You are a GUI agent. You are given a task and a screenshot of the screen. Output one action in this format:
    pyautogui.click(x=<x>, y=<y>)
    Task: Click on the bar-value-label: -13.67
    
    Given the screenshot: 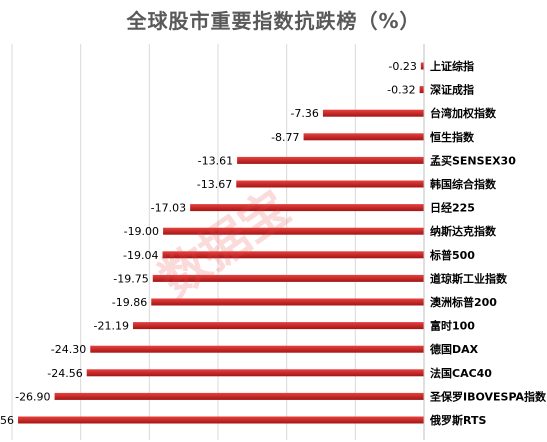 What is the action you would take?
    pyautogui.click(x=214, y=184)
    